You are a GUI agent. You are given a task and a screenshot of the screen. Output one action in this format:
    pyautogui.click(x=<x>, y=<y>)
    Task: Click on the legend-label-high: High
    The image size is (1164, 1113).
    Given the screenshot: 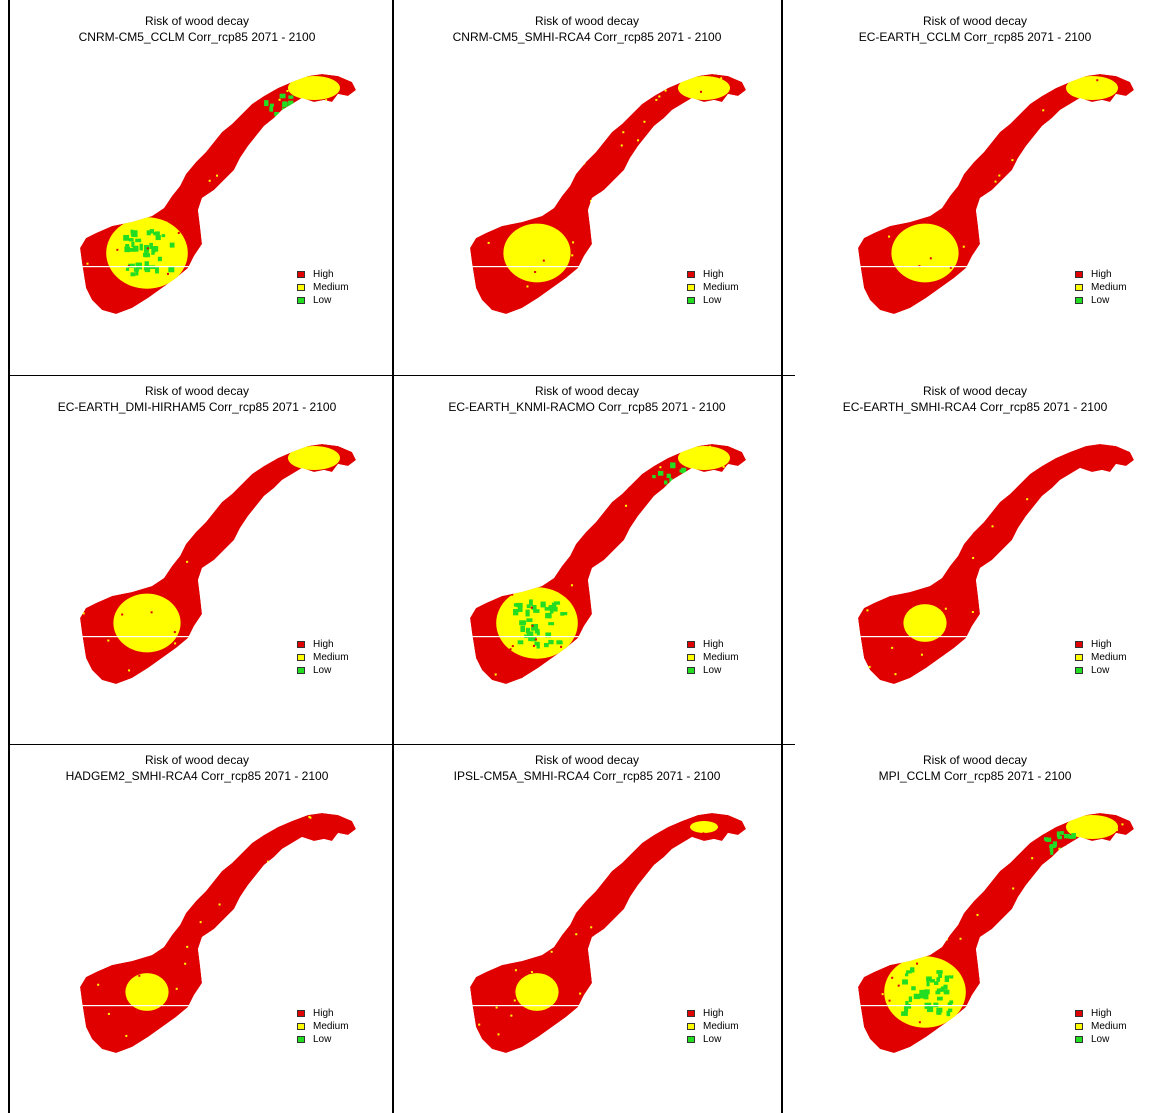 What is the action you would take?
    pyautogui.click(x=1101, y=274)
    